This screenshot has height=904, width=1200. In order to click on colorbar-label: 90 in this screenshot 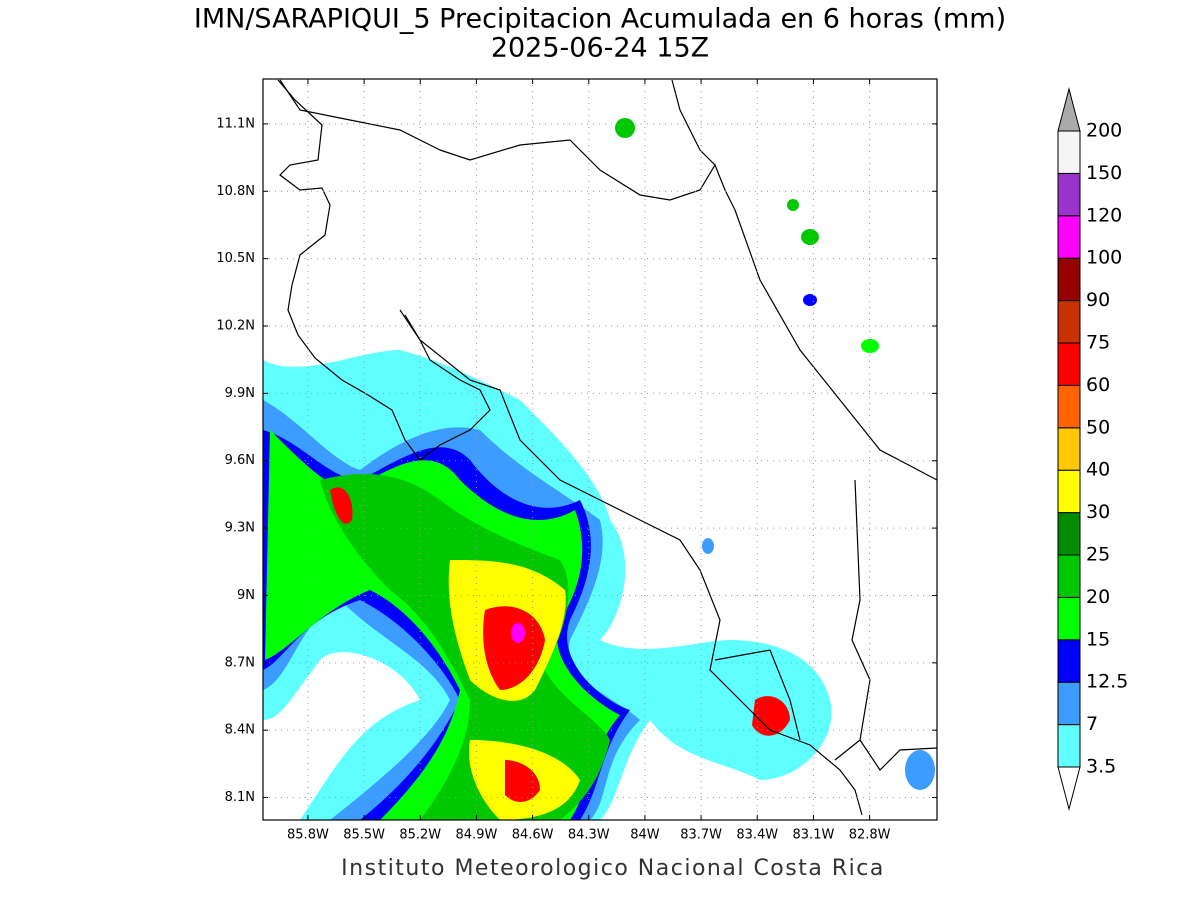, I will do `click(1098, 300)`.